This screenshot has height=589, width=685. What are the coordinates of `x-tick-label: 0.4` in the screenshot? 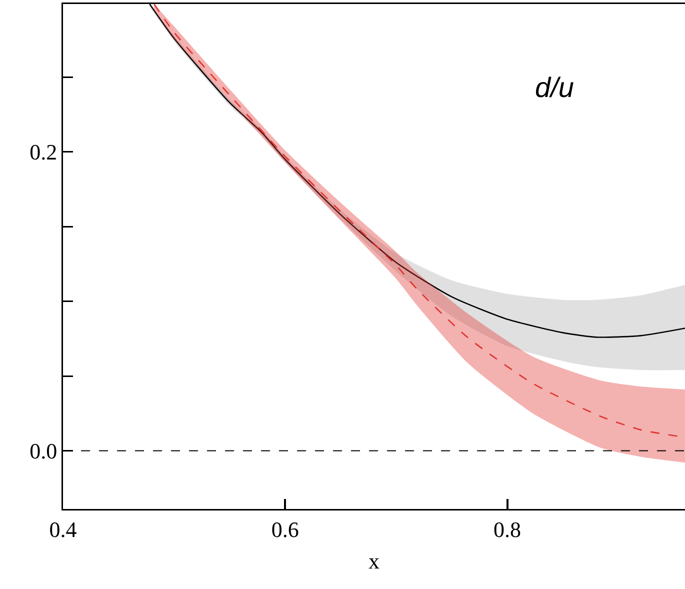 It's located at (63, 529).